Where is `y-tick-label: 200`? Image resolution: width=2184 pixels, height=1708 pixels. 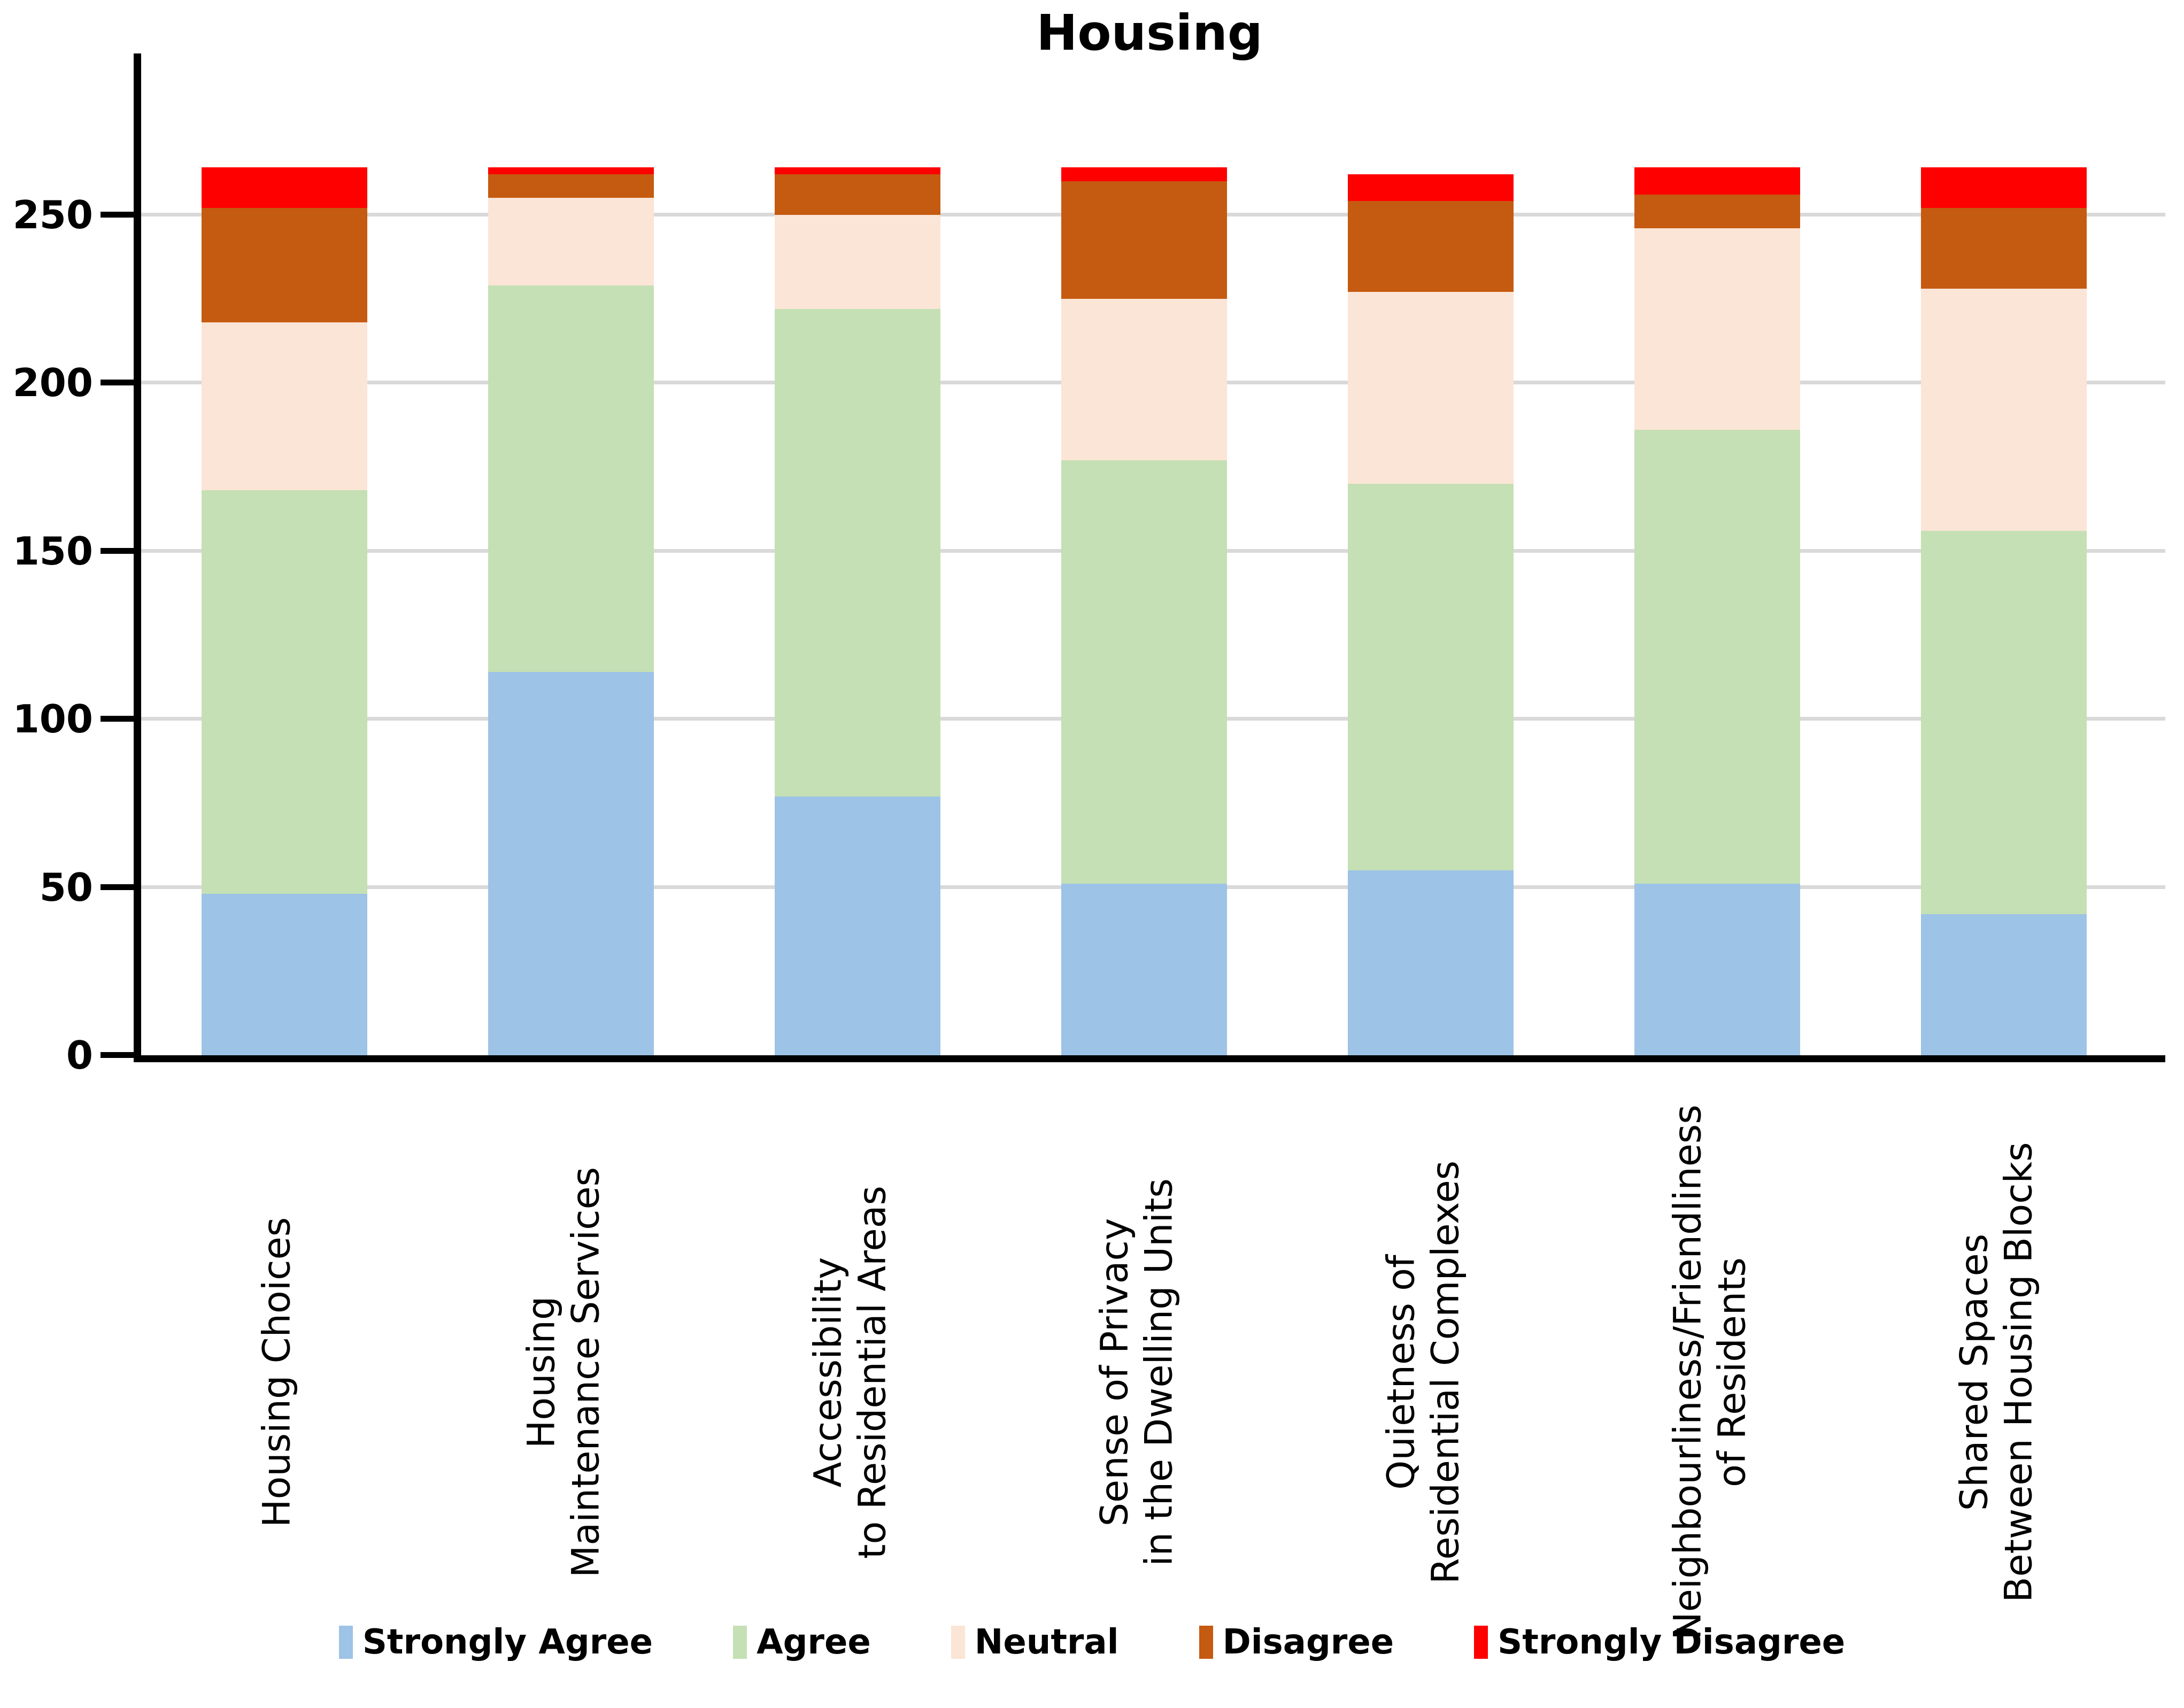
y-tick-label: 200 is located at coordinates (53, 382).